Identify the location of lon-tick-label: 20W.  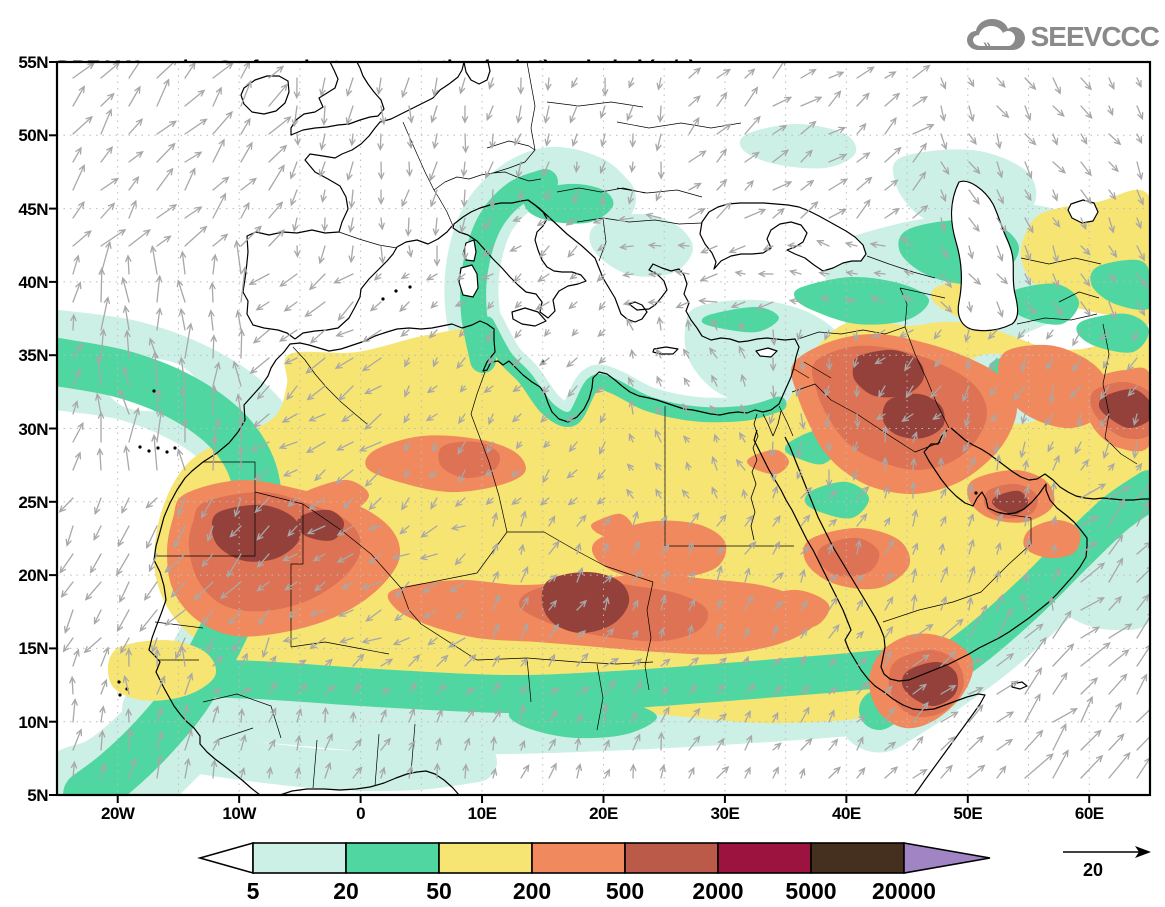
(117, 813).